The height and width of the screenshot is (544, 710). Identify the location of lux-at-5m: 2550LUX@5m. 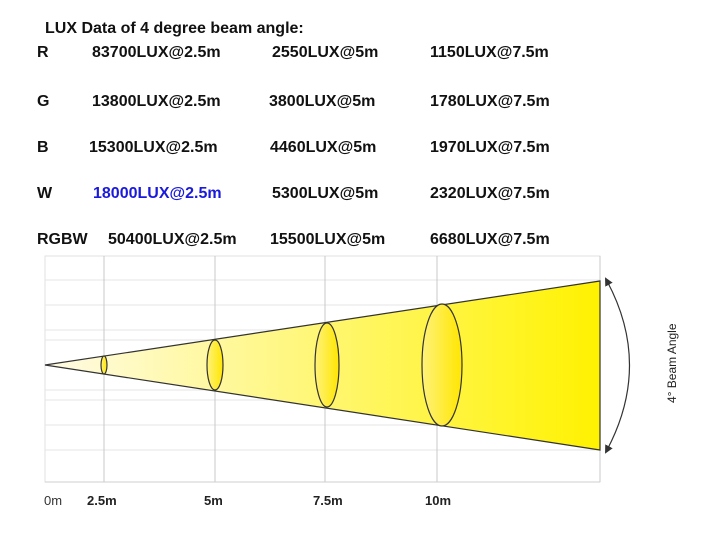
(325, 52).